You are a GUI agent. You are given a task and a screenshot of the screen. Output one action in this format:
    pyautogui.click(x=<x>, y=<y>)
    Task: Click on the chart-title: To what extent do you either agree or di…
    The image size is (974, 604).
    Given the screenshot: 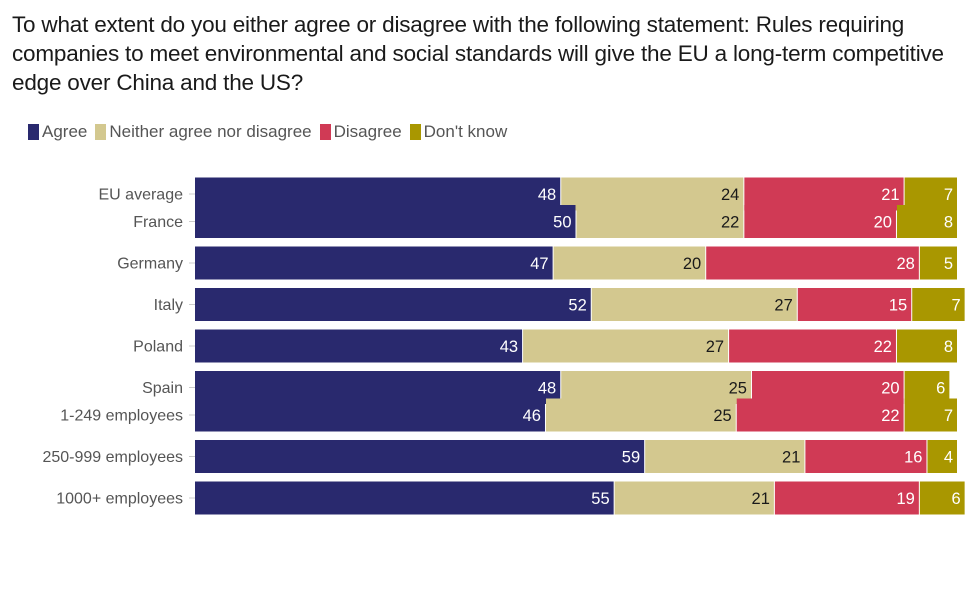 What is the action you would take?
    pyautogui.click(x=478, y=53)
    